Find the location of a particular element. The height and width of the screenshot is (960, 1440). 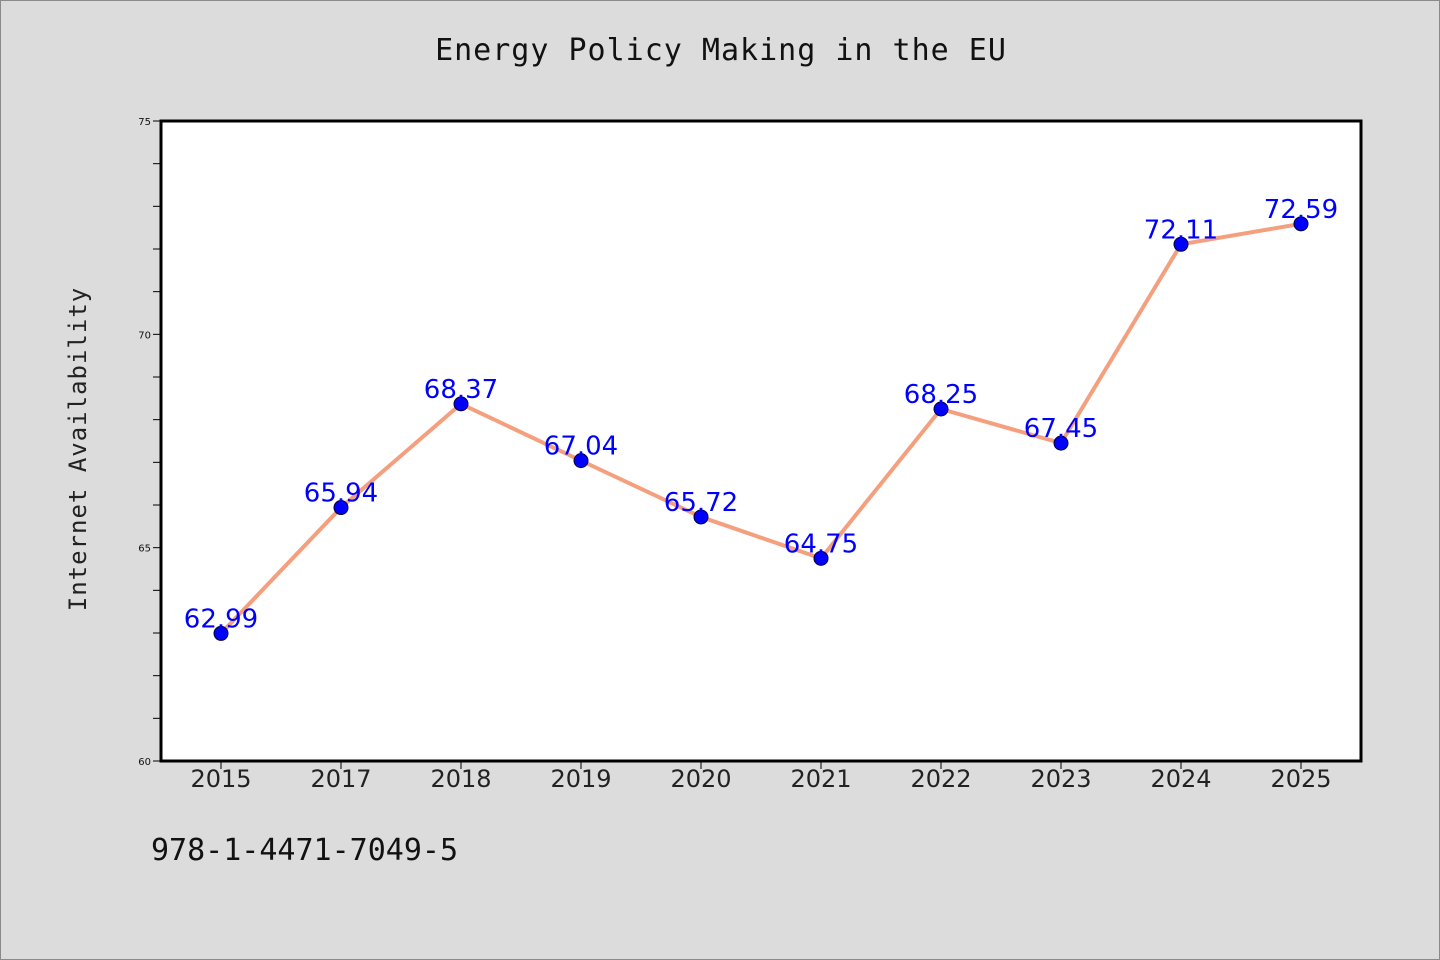

data-point-label: 64.75 is located at coordinates (821, 544).